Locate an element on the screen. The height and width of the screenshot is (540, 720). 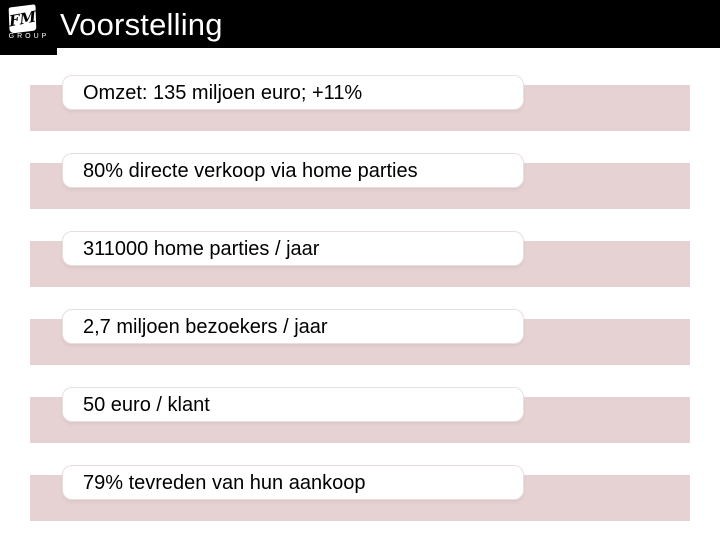
stat-row: 50 euro / klant is located at coordinates (360, 415).